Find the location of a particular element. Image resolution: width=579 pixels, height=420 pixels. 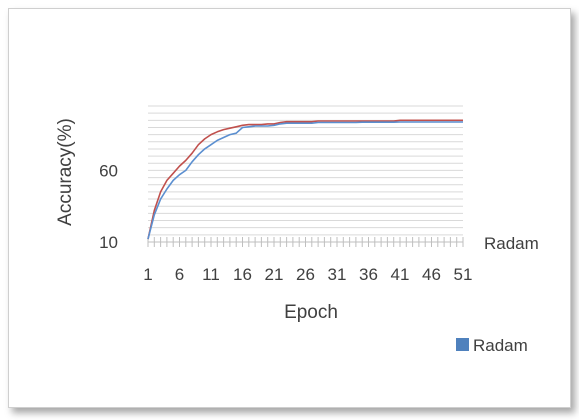

x-tick-label: 6 is located at coordinates (179, 274).